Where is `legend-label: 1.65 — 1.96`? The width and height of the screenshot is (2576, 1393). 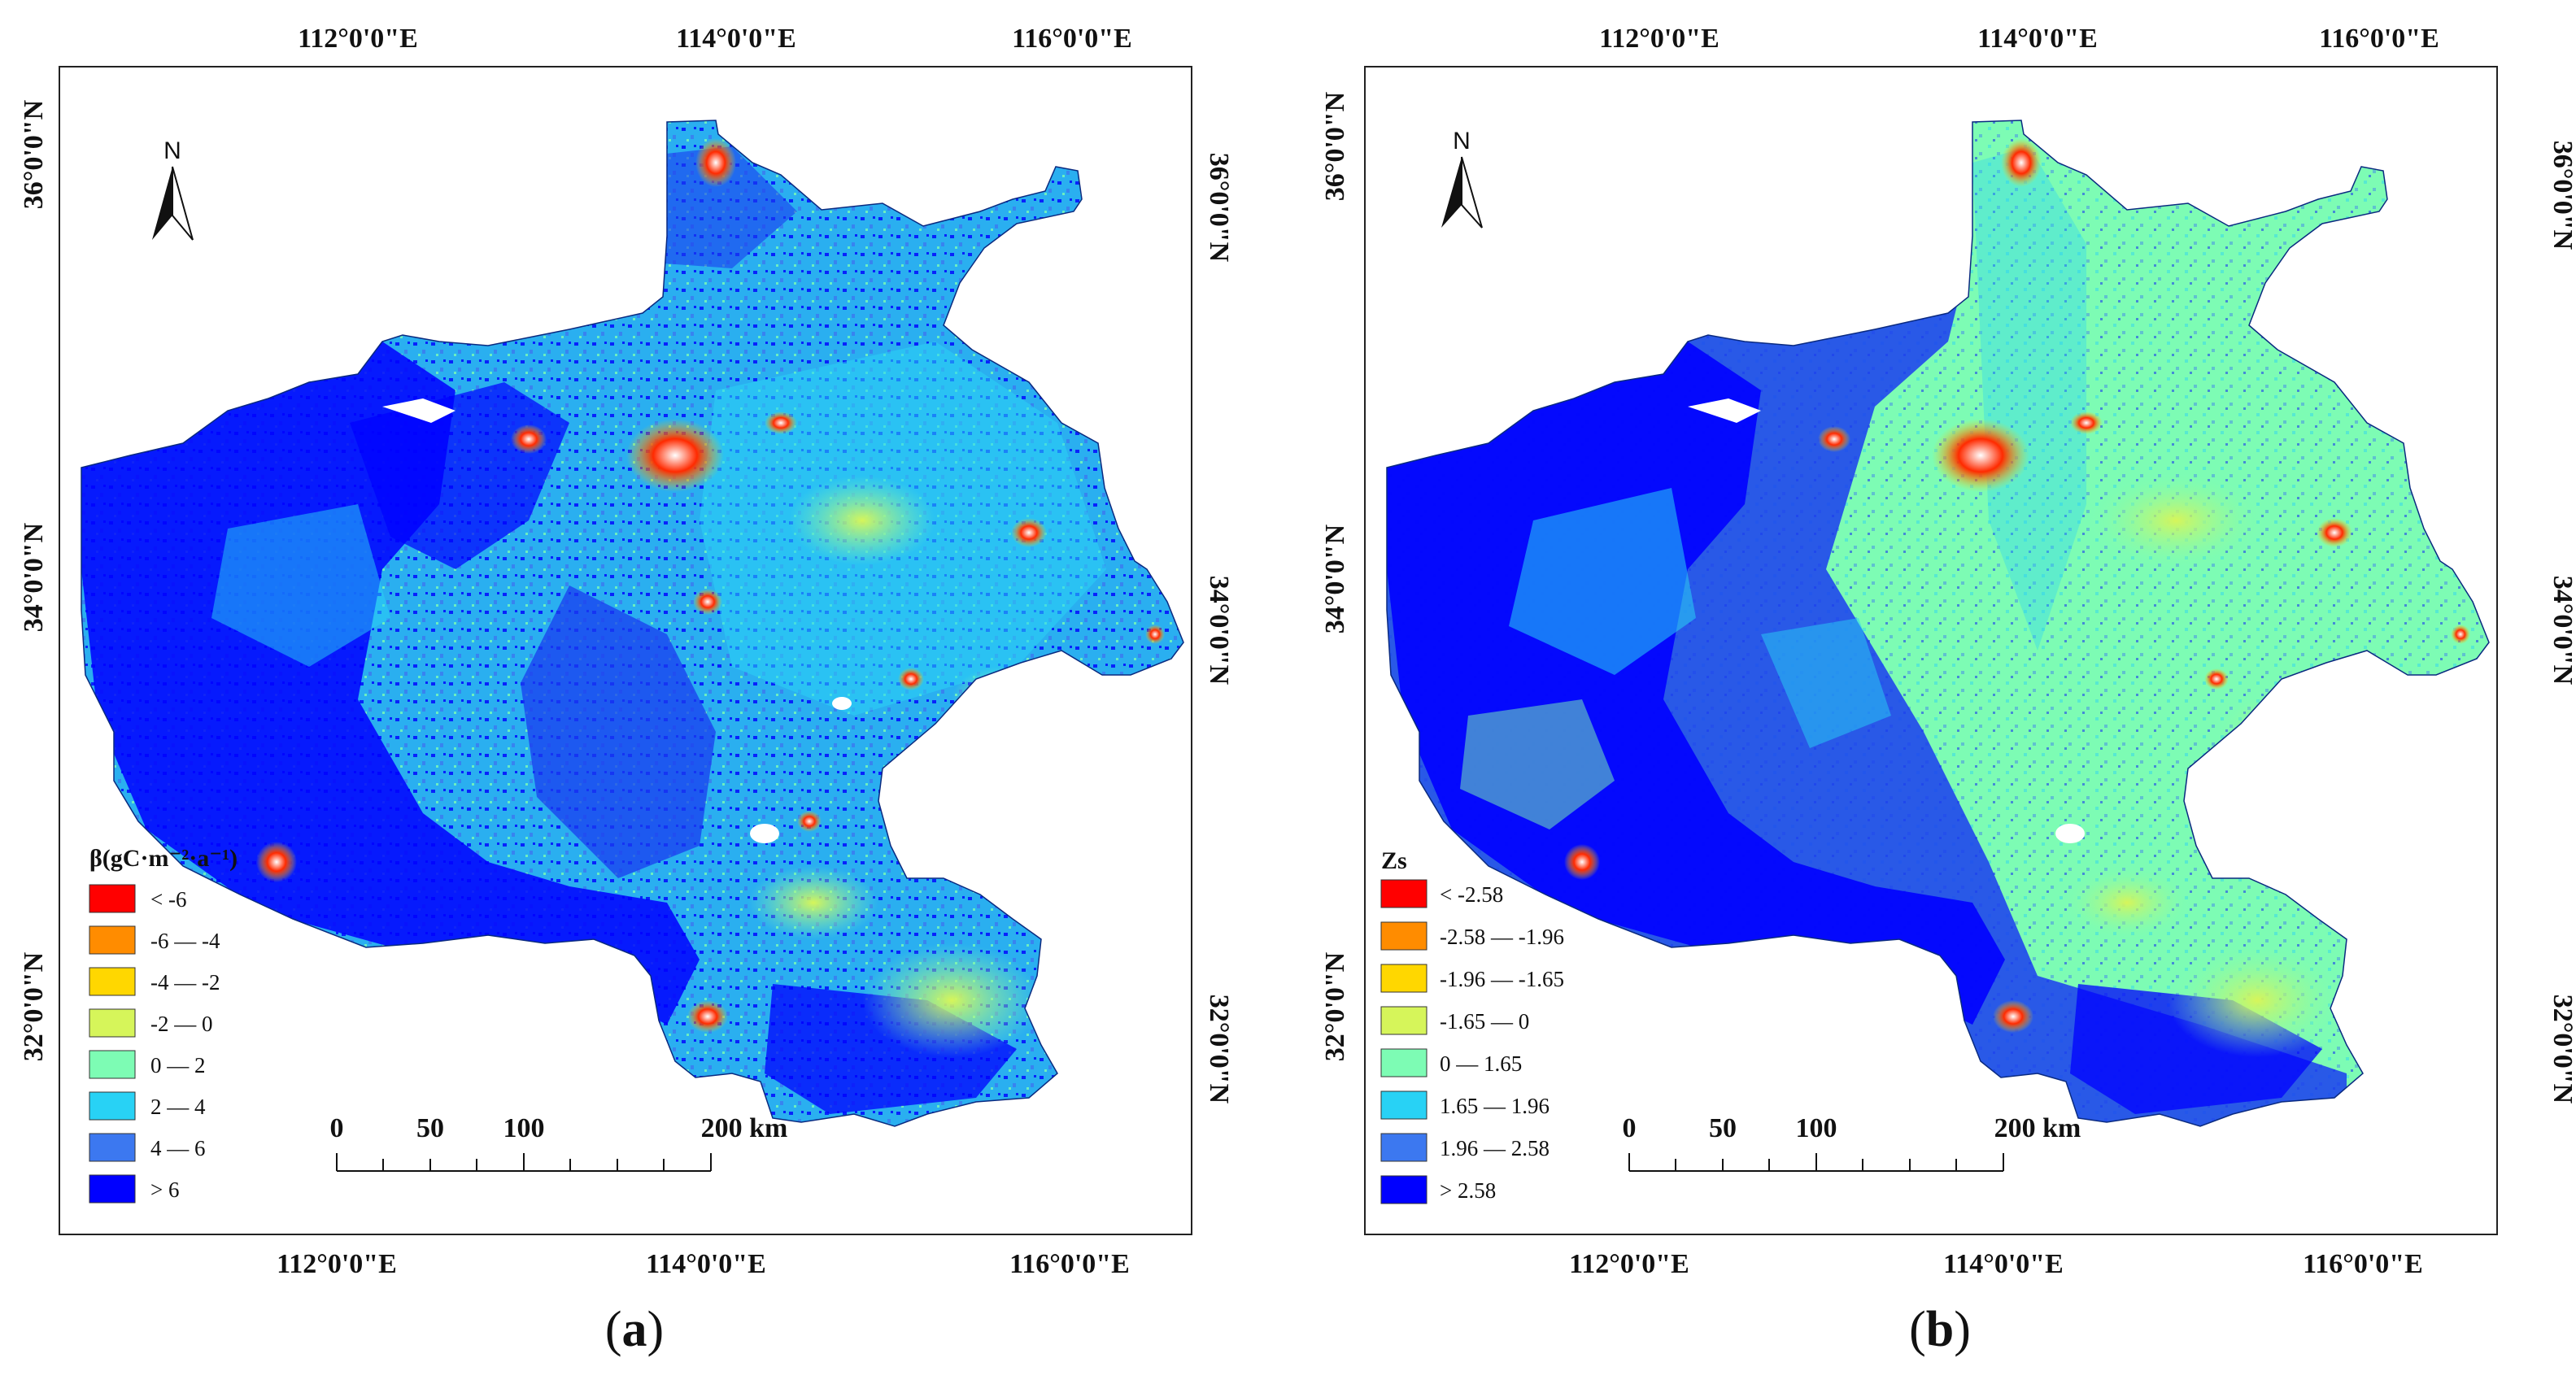
legend-label: 1.65 — 1.96 is located at coordinates (1495, 1106).